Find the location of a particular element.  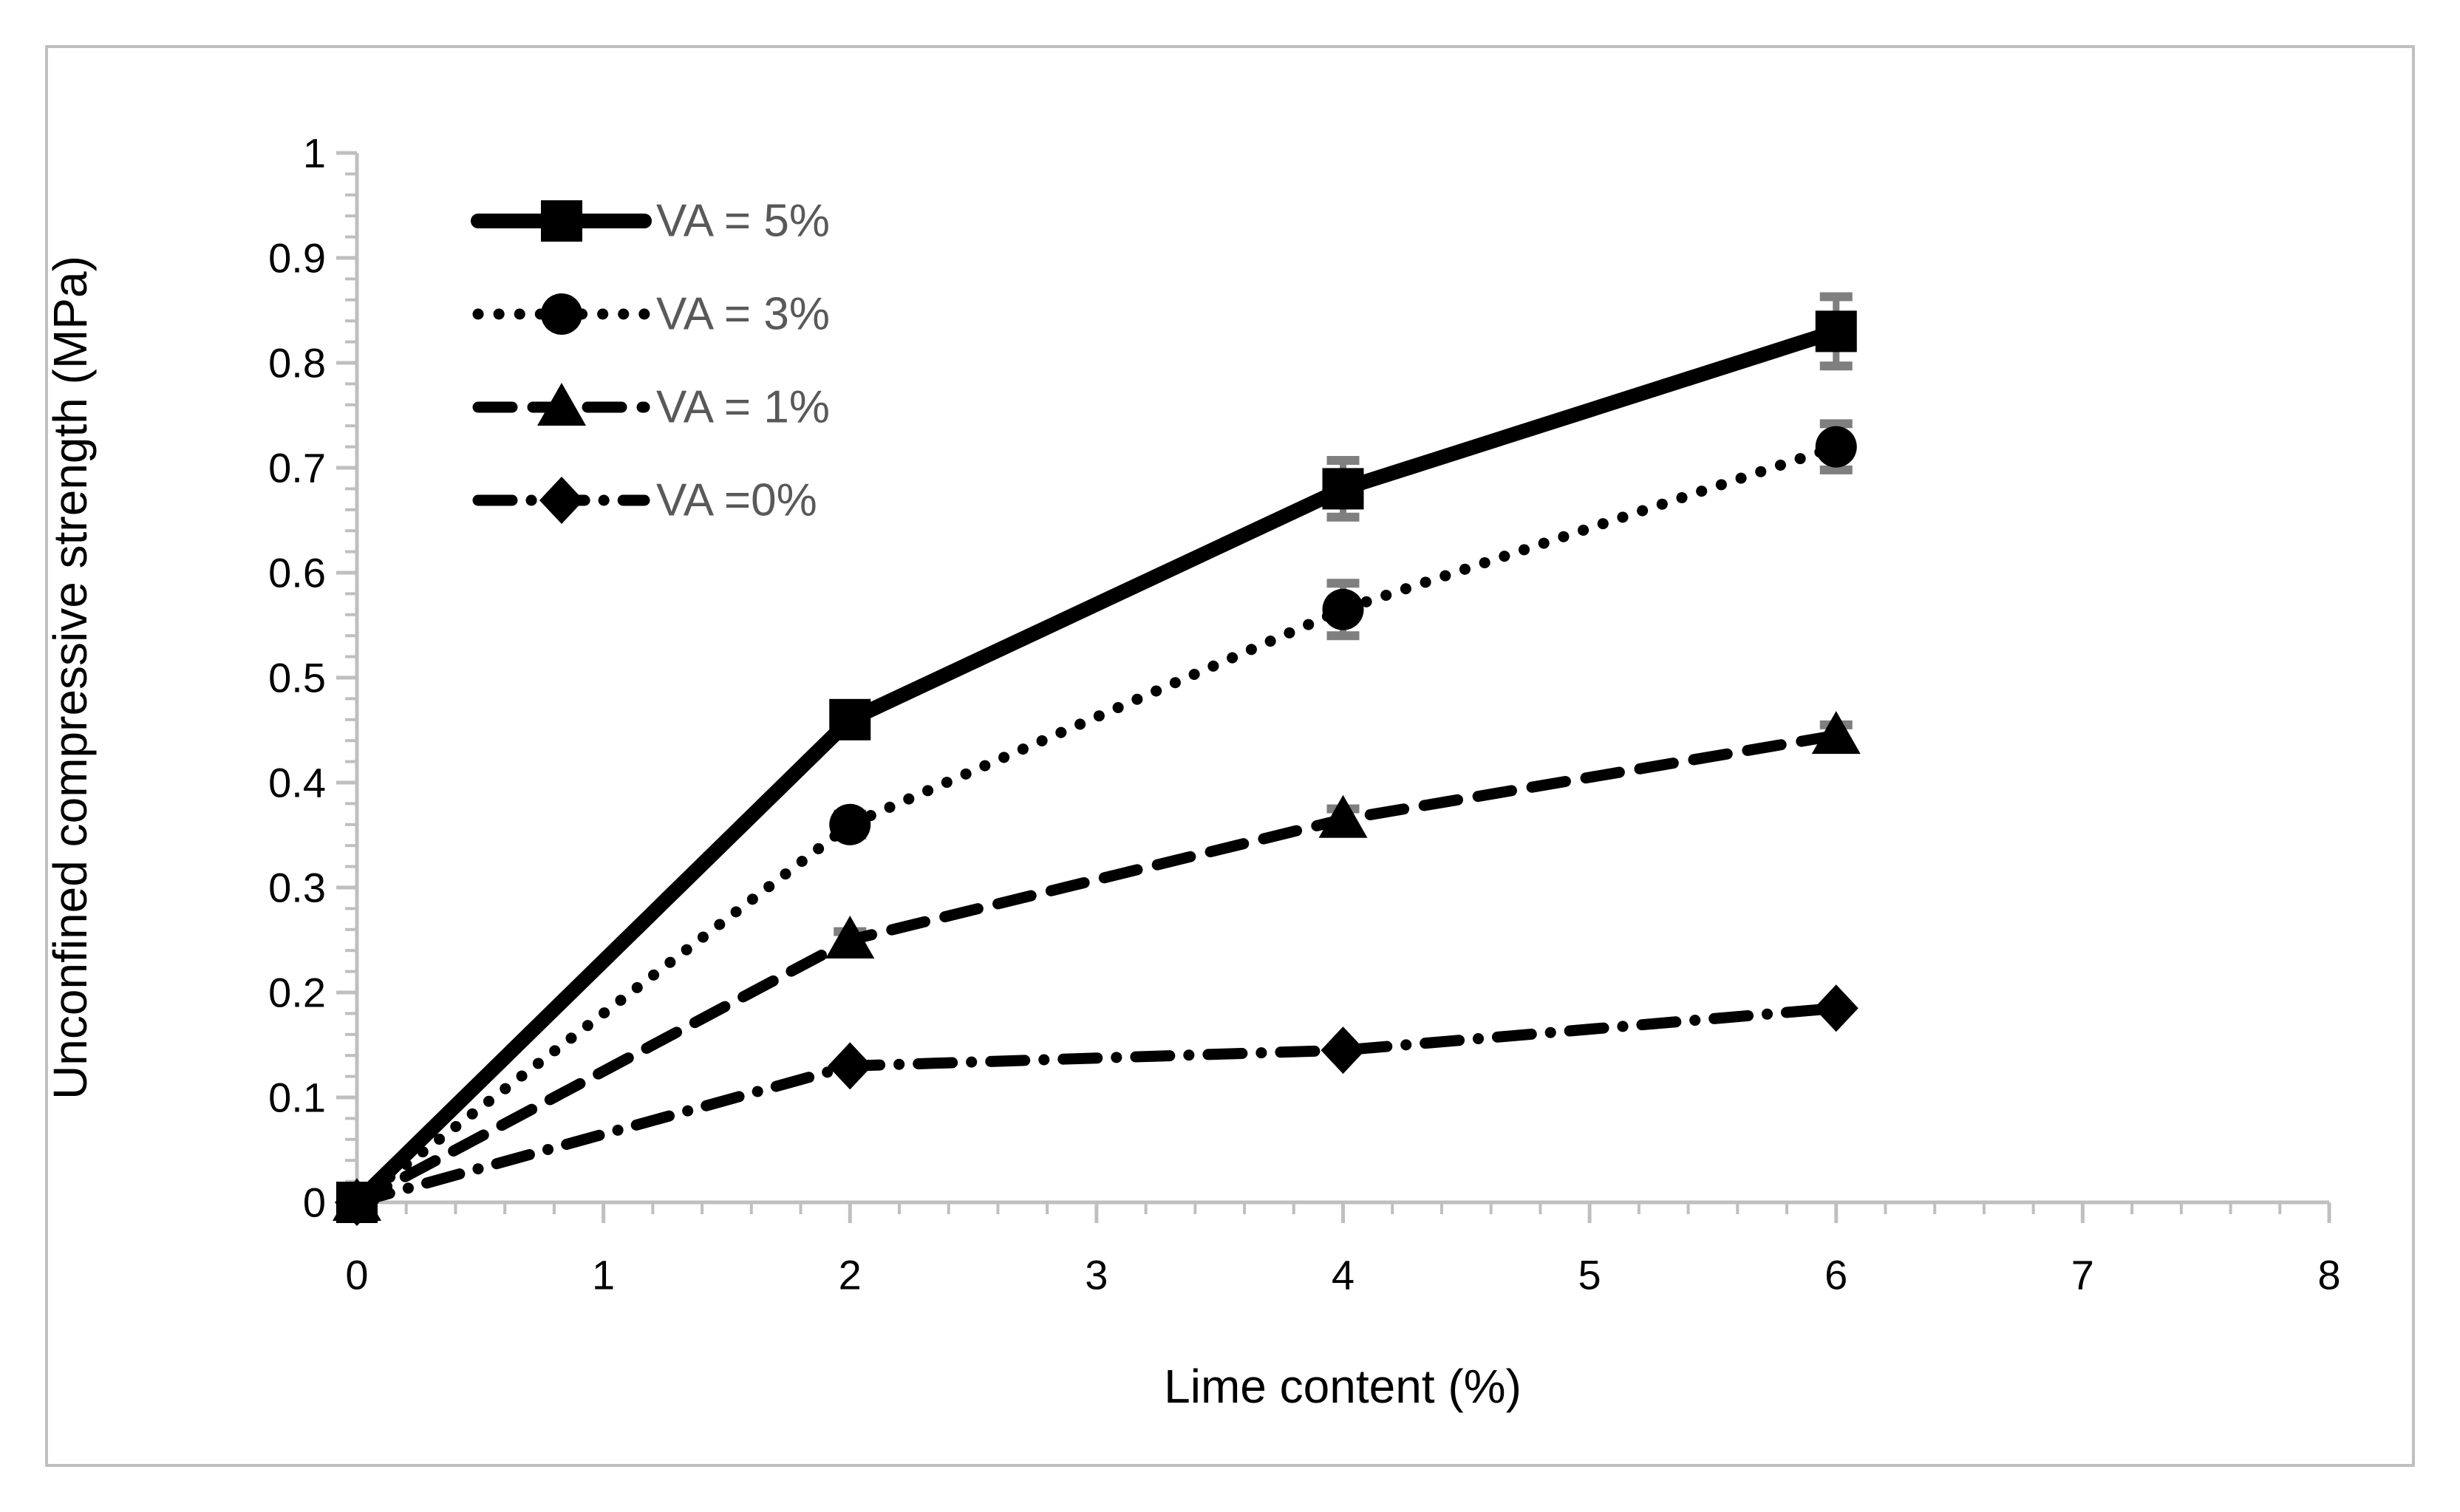

y-tick-label: 0.8 is located at coordinates (297, 363).